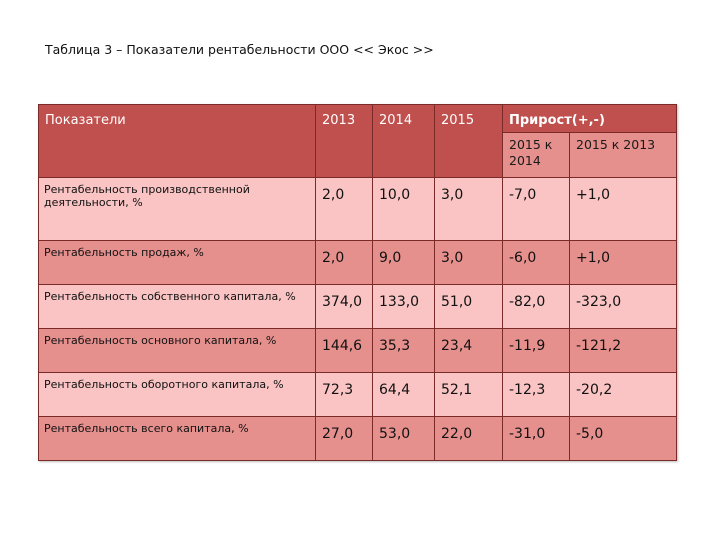 This screenshot has width=720, height=540. Describe the element at coordinates (589, 118) in the screenshot. I see `header-growth: Прирост(+,-)` at that location.